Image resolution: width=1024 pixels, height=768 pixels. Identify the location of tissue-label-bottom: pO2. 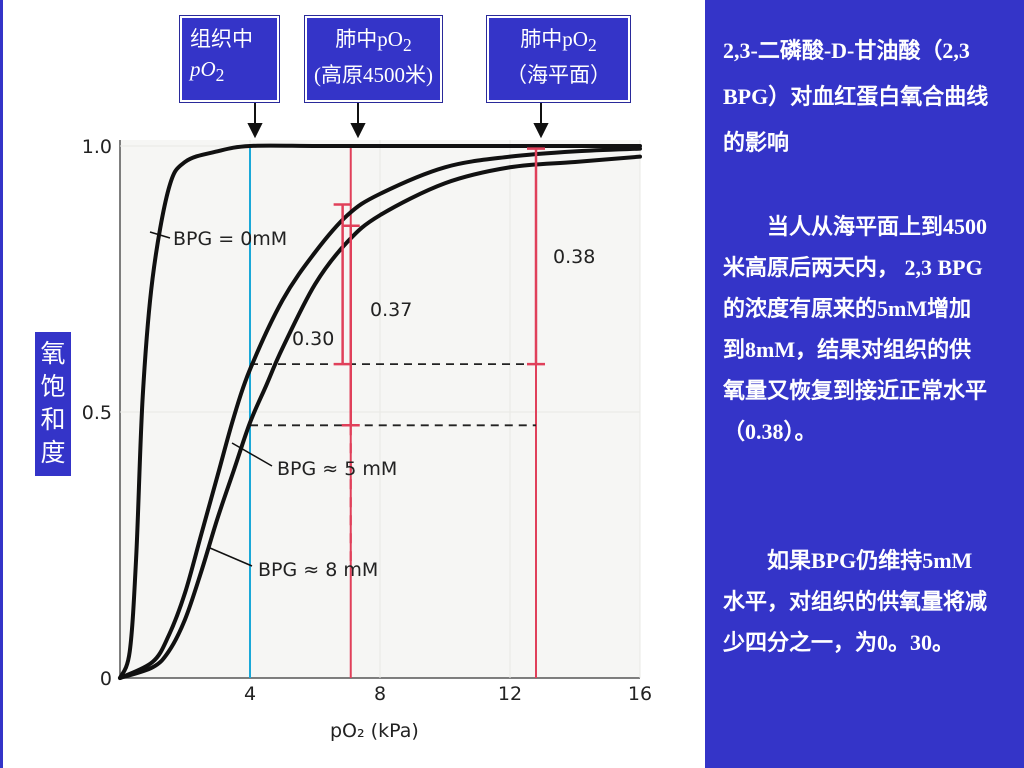
(233, 72).